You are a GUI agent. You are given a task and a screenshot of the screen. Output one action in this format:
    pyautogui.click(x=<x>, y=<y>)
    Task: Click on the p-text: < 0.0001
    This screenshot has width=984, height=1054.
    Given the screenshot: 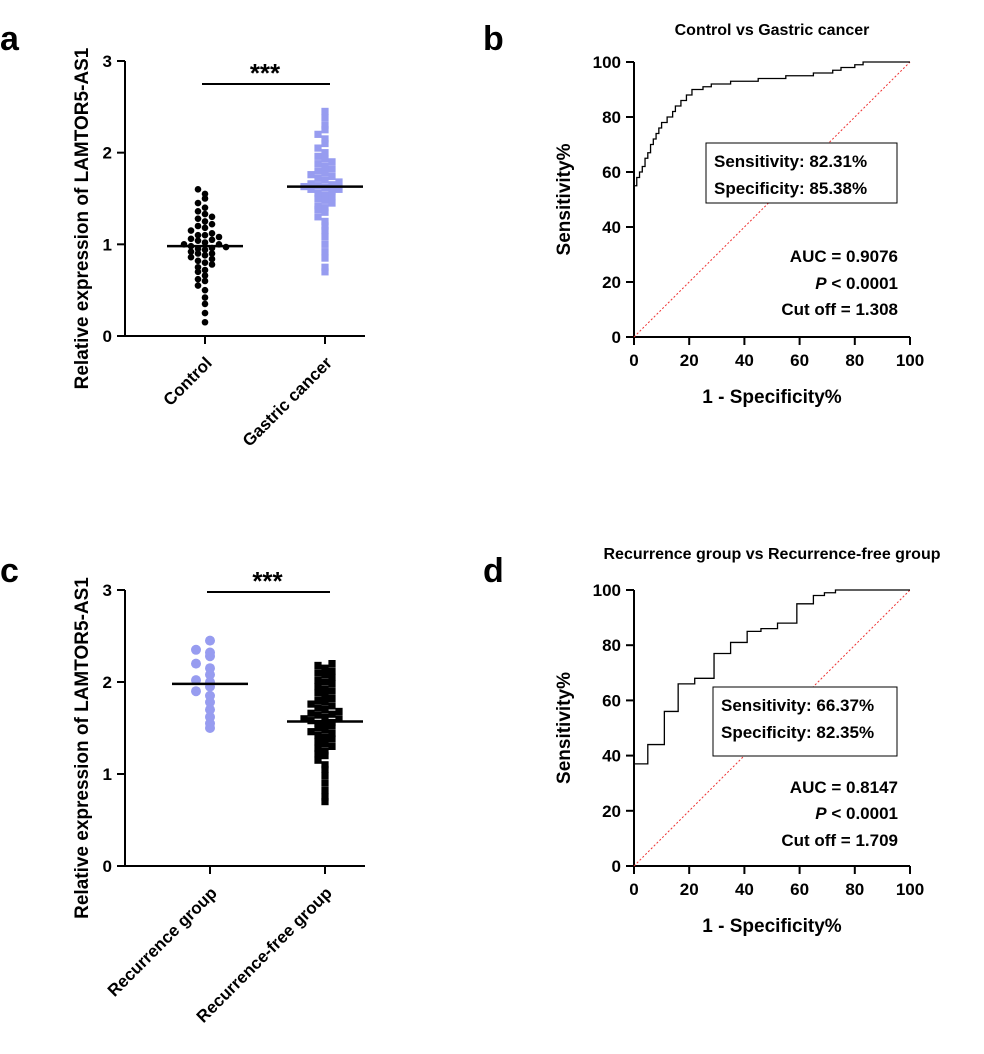 What is the action you would take?
    pyautogui.click(x=862, y=283)
    